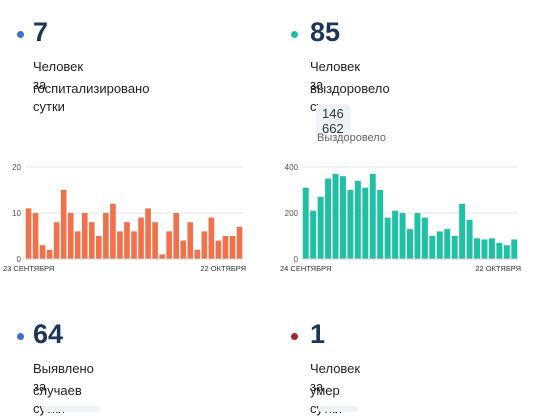 This screenshot has height=420, width=550. I want to click on deaths-total-badge, so click(338, 409).